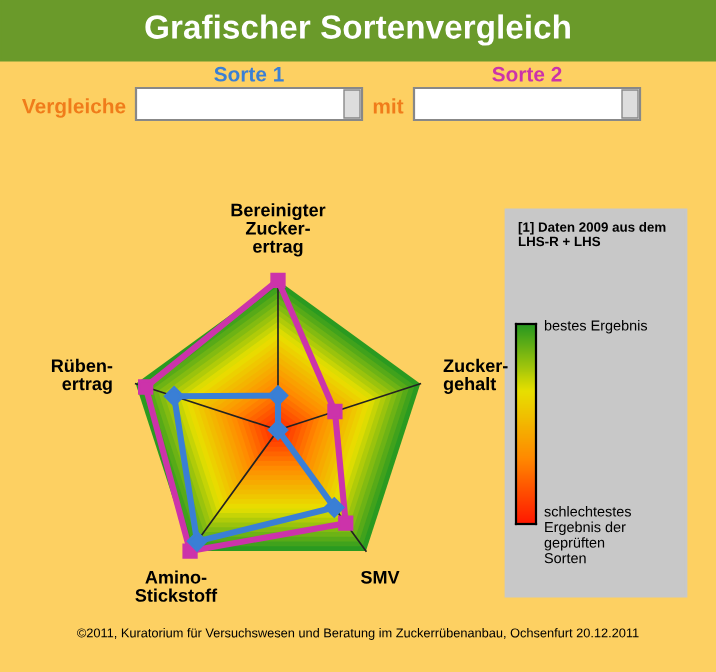 Image resolution: width=716 pixels, height=672 pixels. Describe the element at coordinates (388, 106) in the screenshot. I see `text: mit` at that location.